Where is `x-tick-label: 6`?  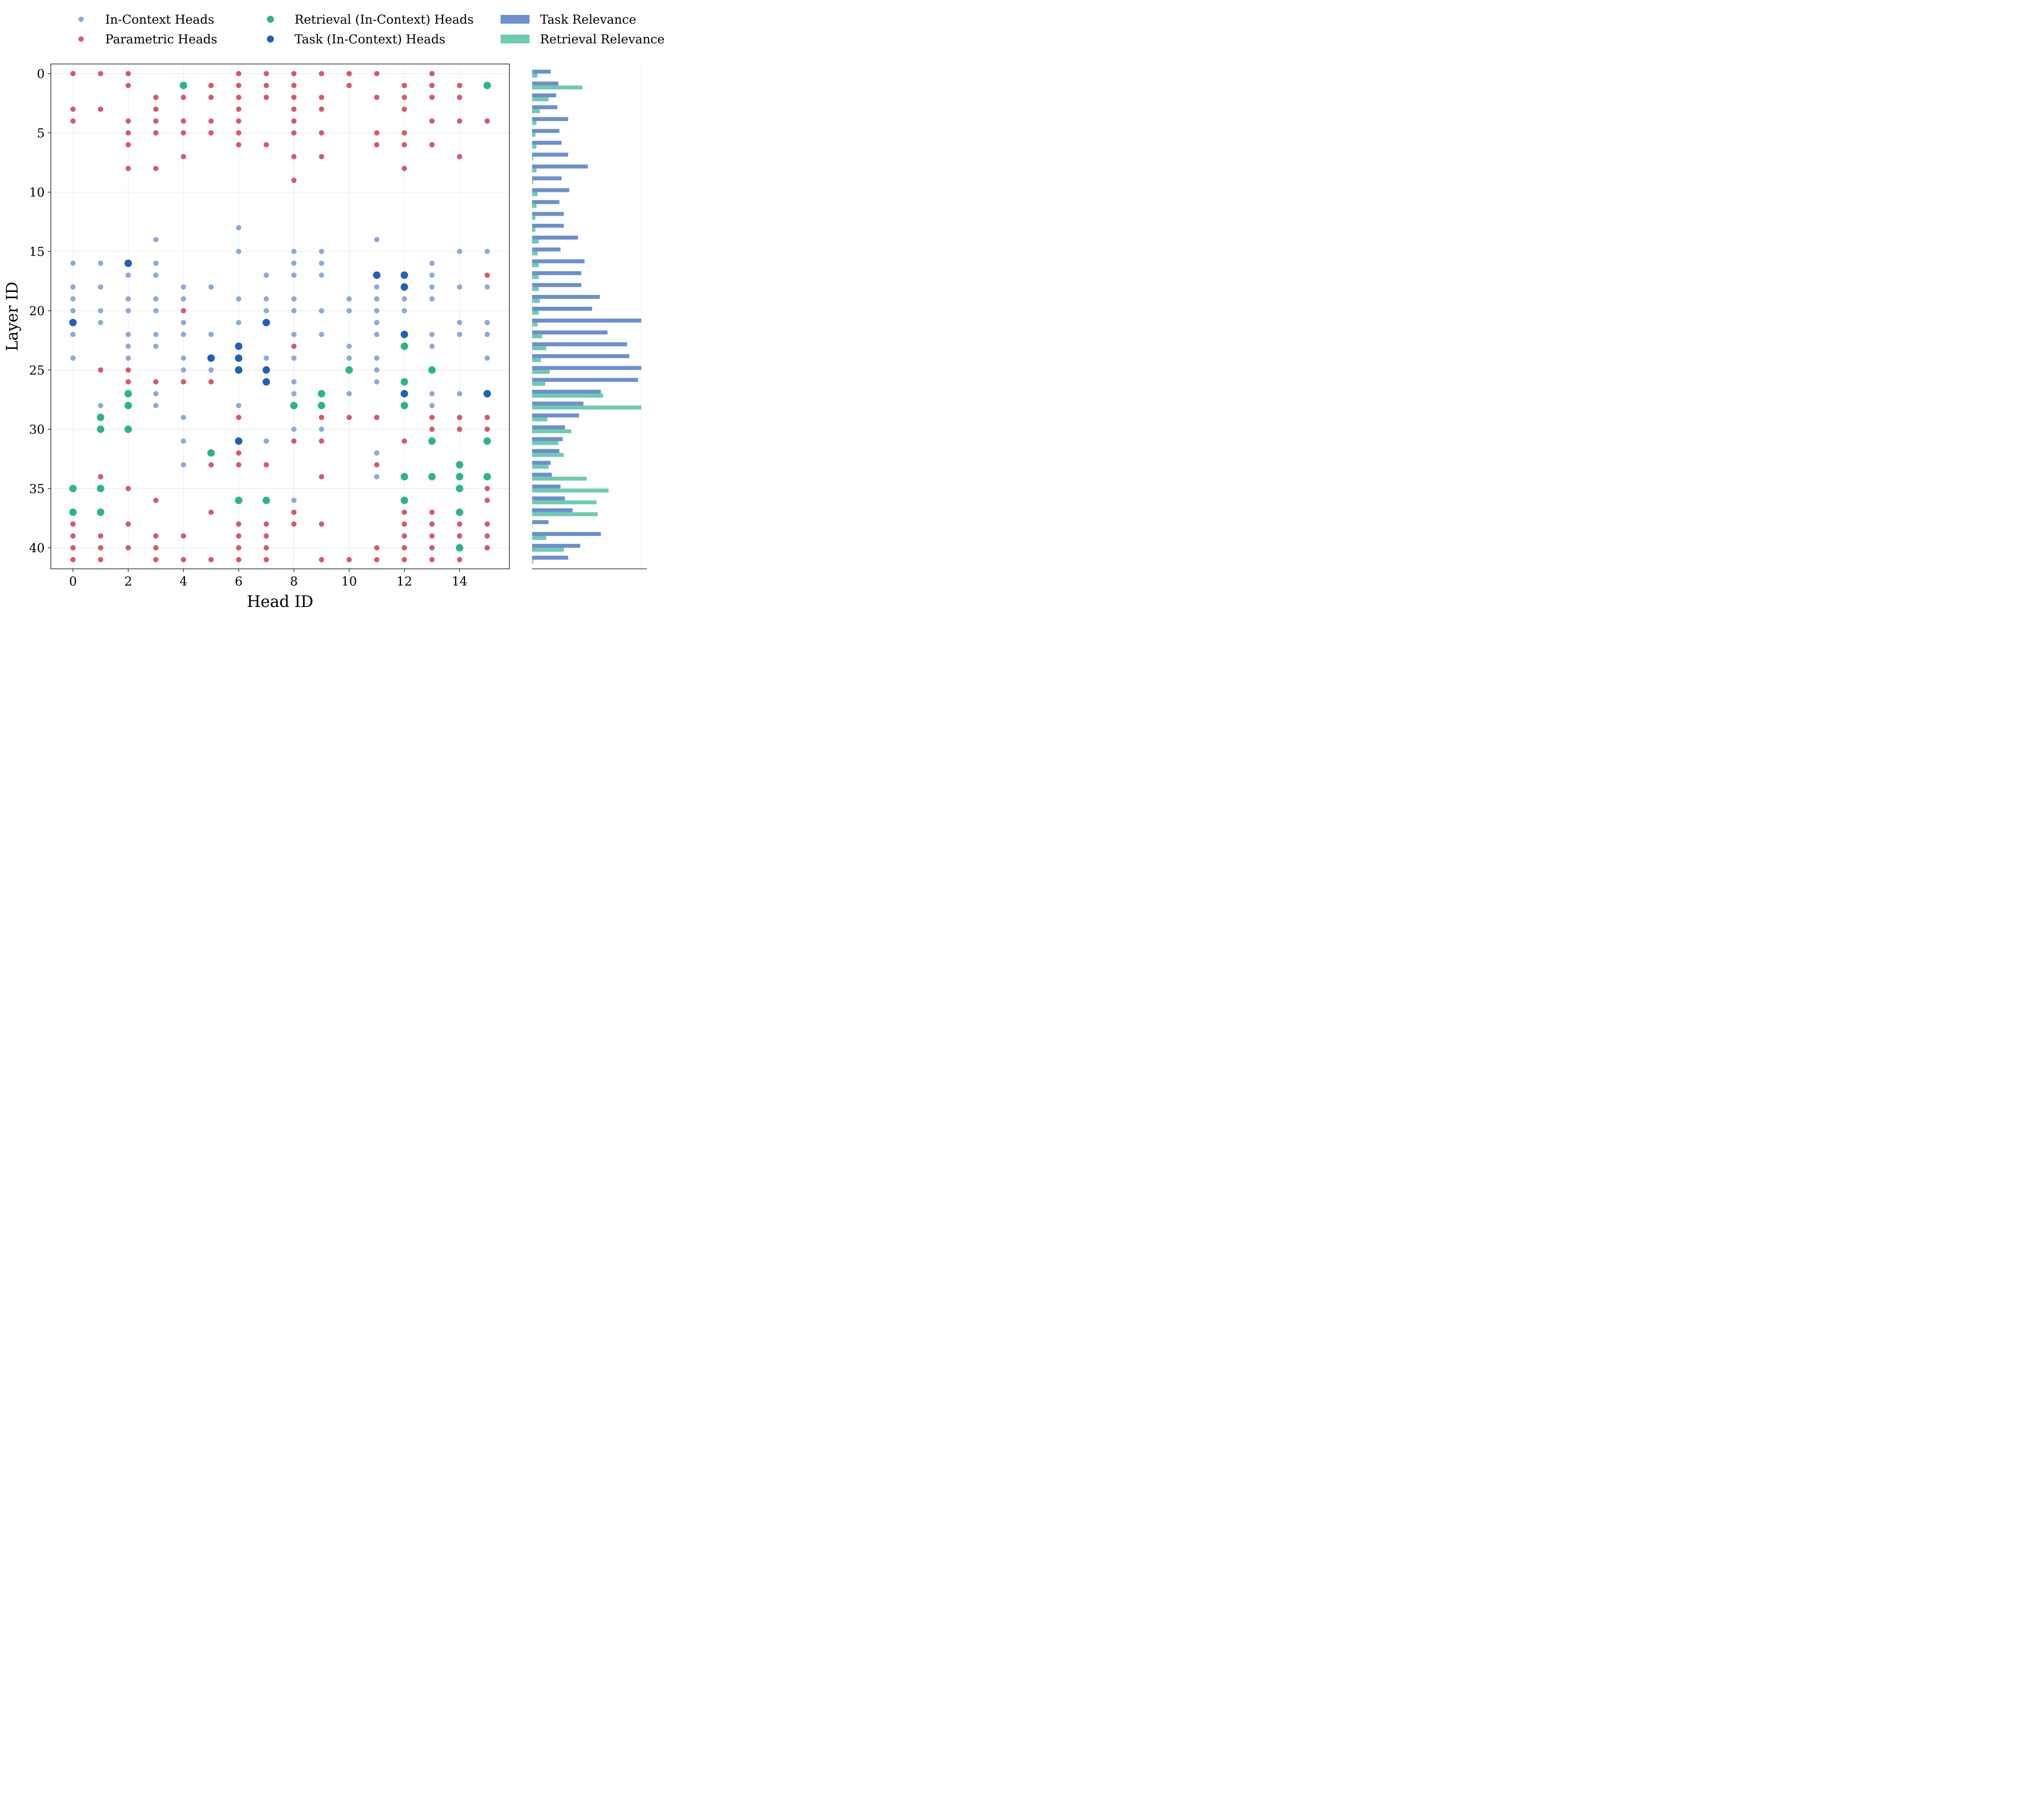 x-tick-label: 6 is located at coordinates (239, 581).